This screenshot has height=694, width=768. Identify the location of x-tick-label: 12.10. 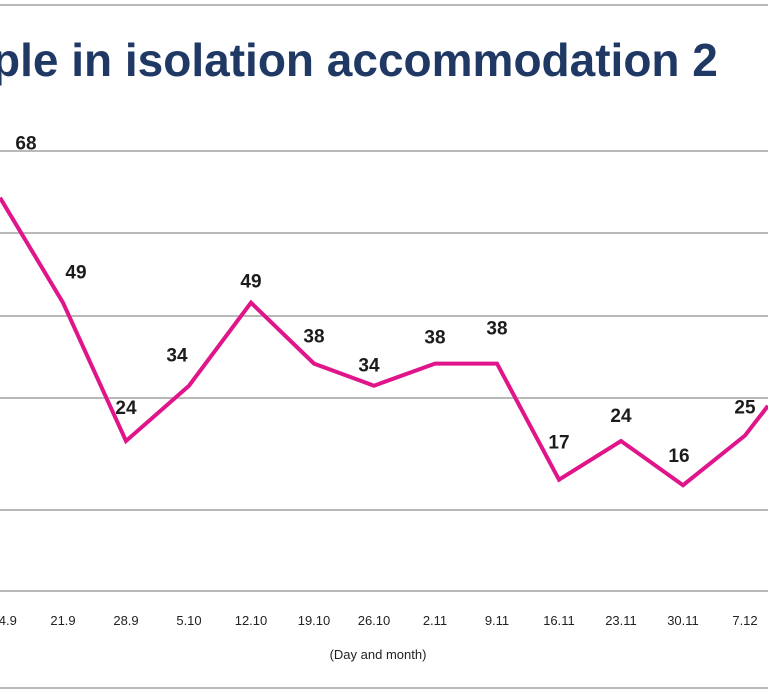
(251, 620).